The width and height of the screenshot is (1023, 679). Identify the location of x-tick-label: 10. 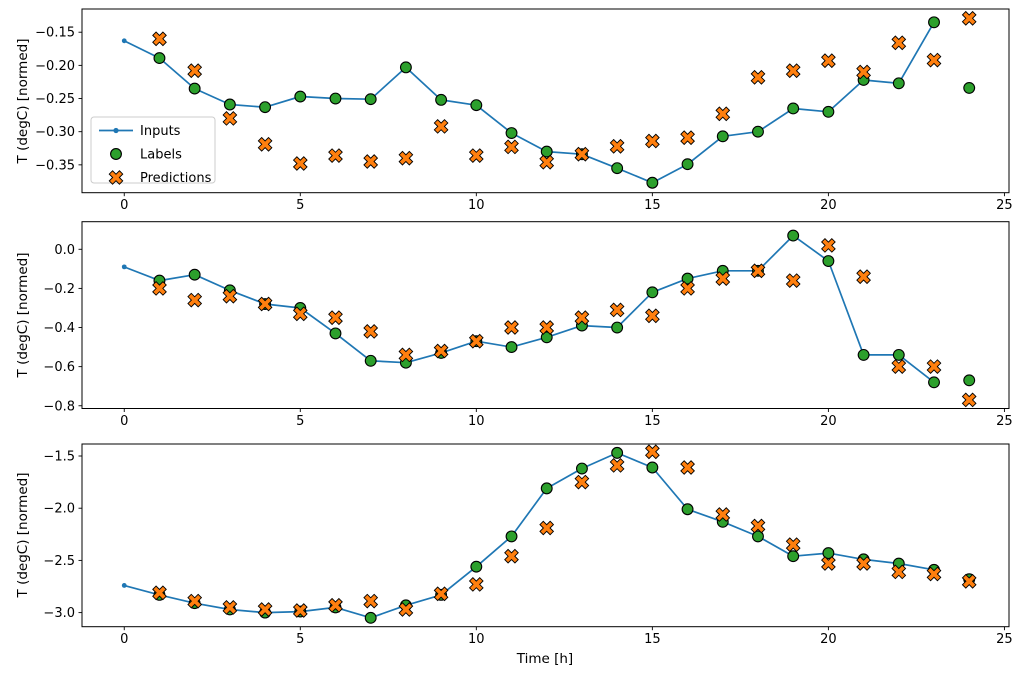
(476, 639).